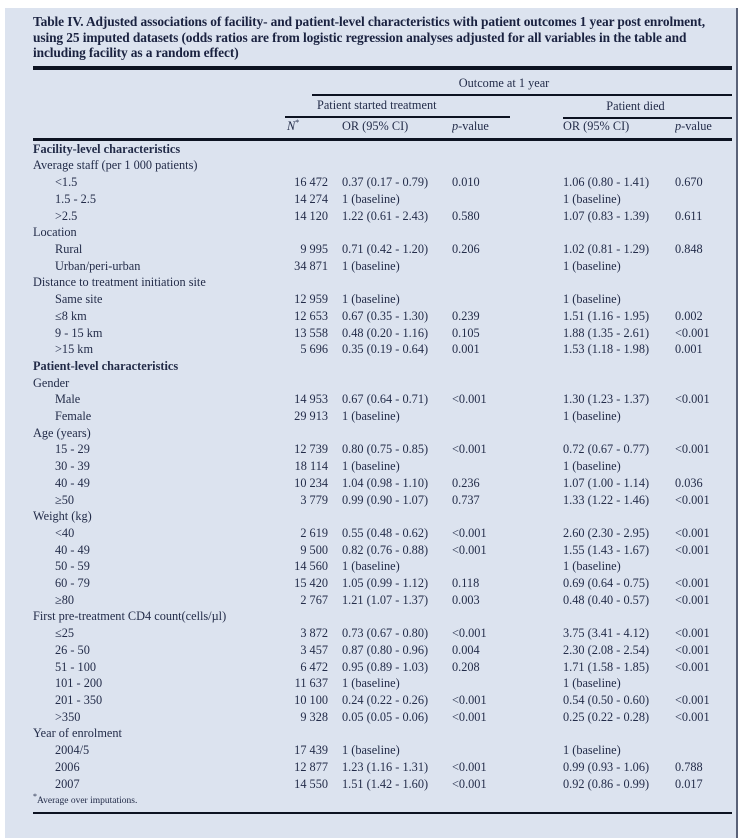 The image size is (746, 838). I want to click on variable-header-row: Gender, so click(382, 383).